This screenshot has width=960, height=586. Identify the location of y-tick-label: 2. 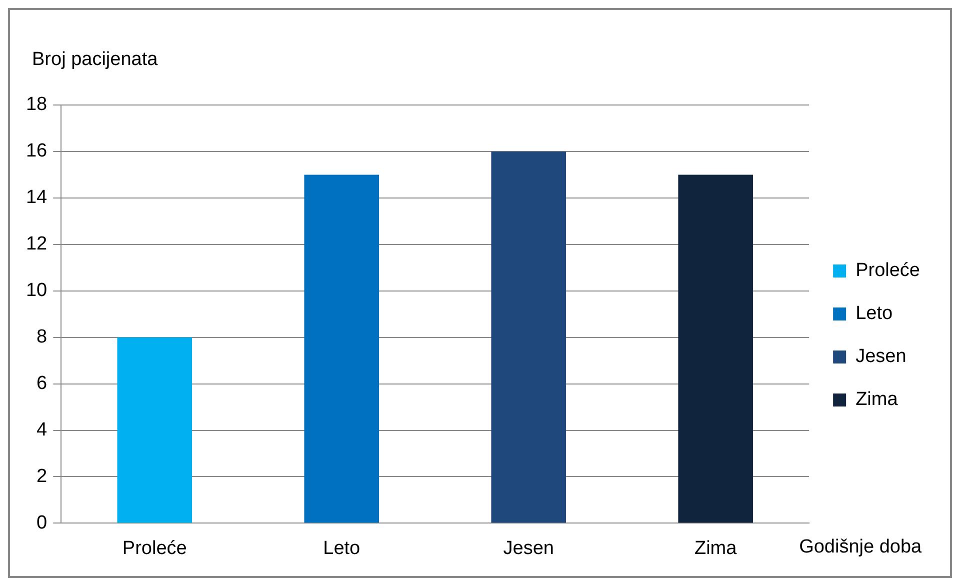
(42, 476).